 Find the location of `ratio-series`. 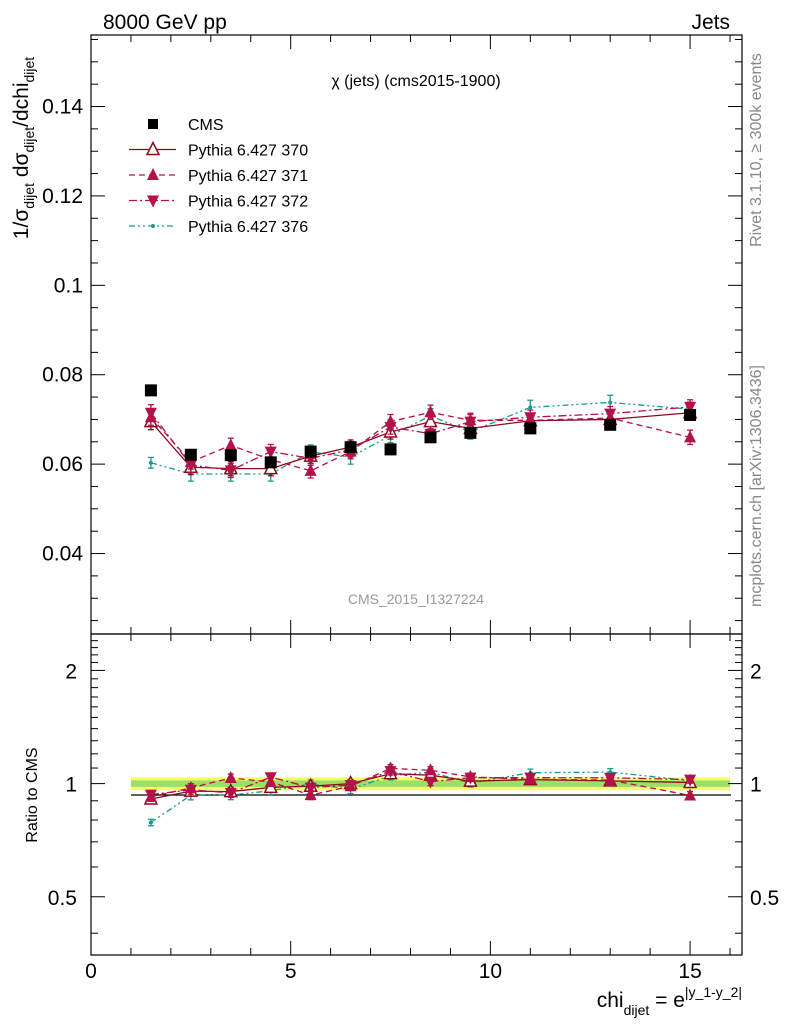

ratio-series is located at coordinates (420, 794).